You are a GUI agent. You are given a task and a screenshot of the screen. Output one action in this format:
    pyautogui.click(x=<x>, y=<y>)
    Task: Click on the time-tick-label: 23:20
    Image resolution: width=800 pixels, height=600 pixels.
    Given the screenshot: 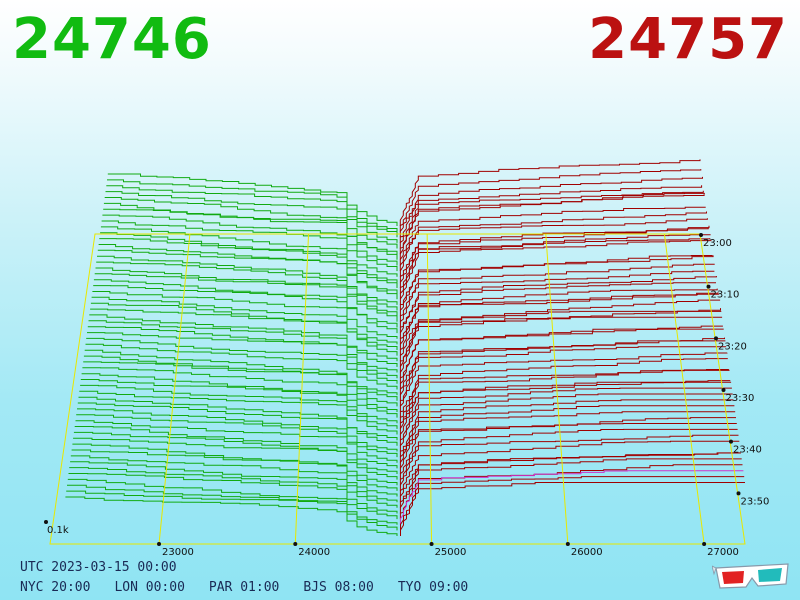 What is the action you would take?
    pyautogui.click(x=732, y=346)
    